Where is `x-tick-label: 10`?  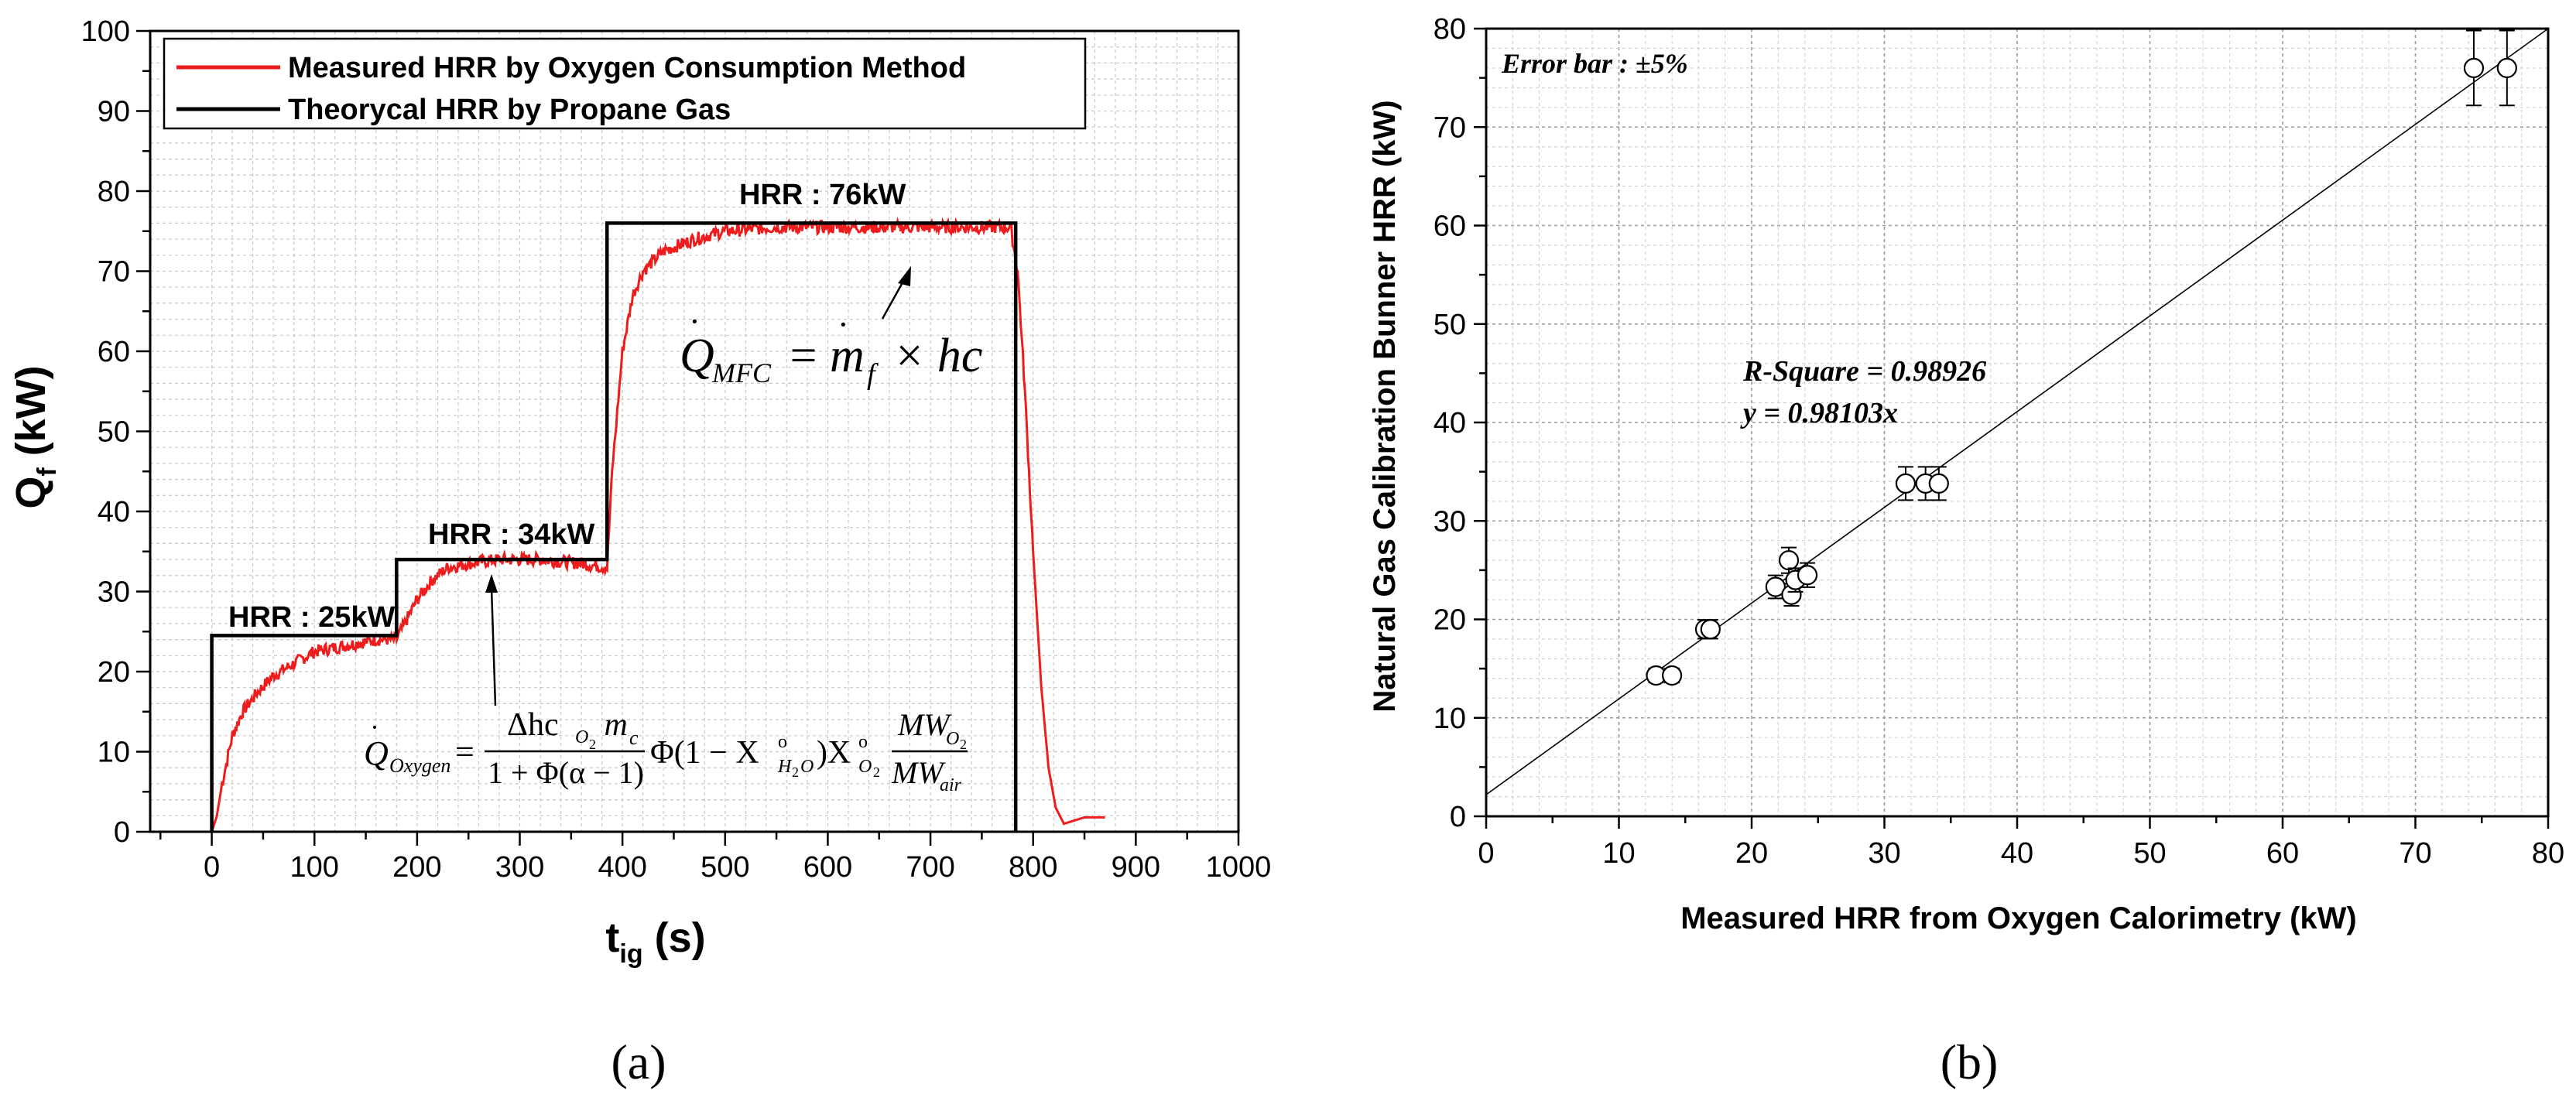 x-tick-label: 10 is located at coordinates (1618, 853).